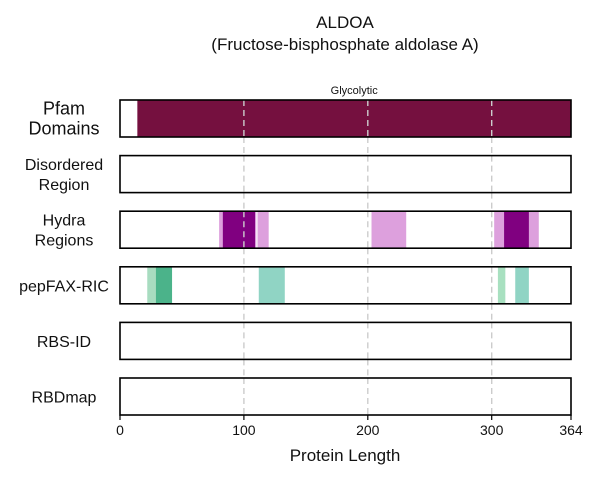 This screenshot has height=480, width=600. I want to click on chart-subtitle: (Fructose-bisphosphate aldolase A), so click(344, 44).